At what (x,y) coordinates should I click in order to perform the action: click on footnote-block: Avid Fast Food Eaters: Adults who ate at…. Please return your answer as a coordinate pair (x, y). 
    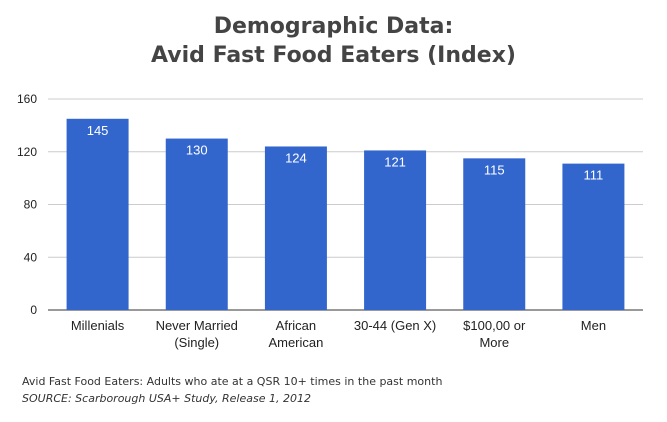
    Looking at the image, I should click on (232, 390).